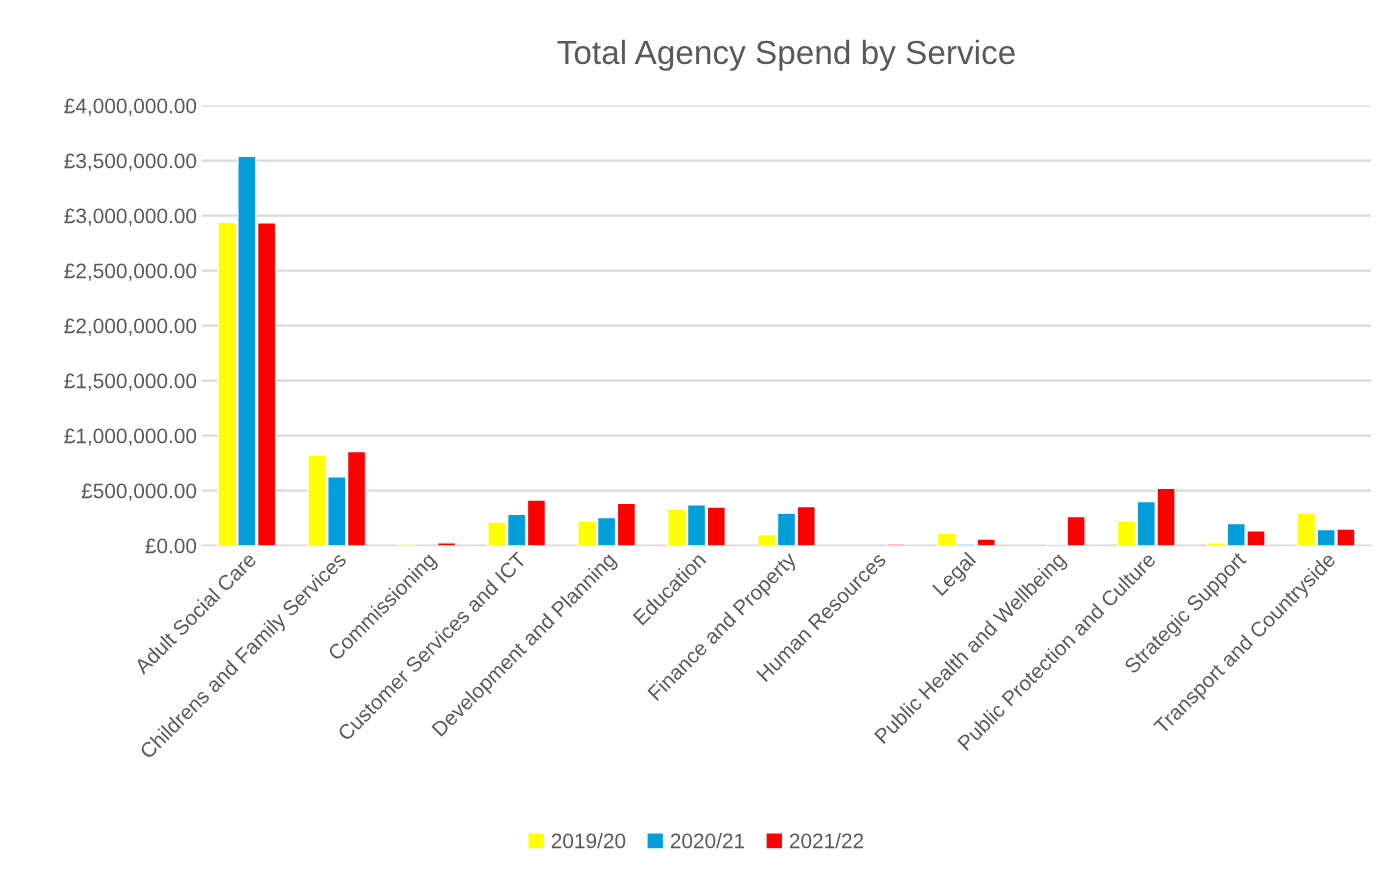 This screenshot has height=880, width=1392. Describe the element at coordinates (130, 382) in the screenshot. I see `y-tick-label: £1,500,000.00` at that location.